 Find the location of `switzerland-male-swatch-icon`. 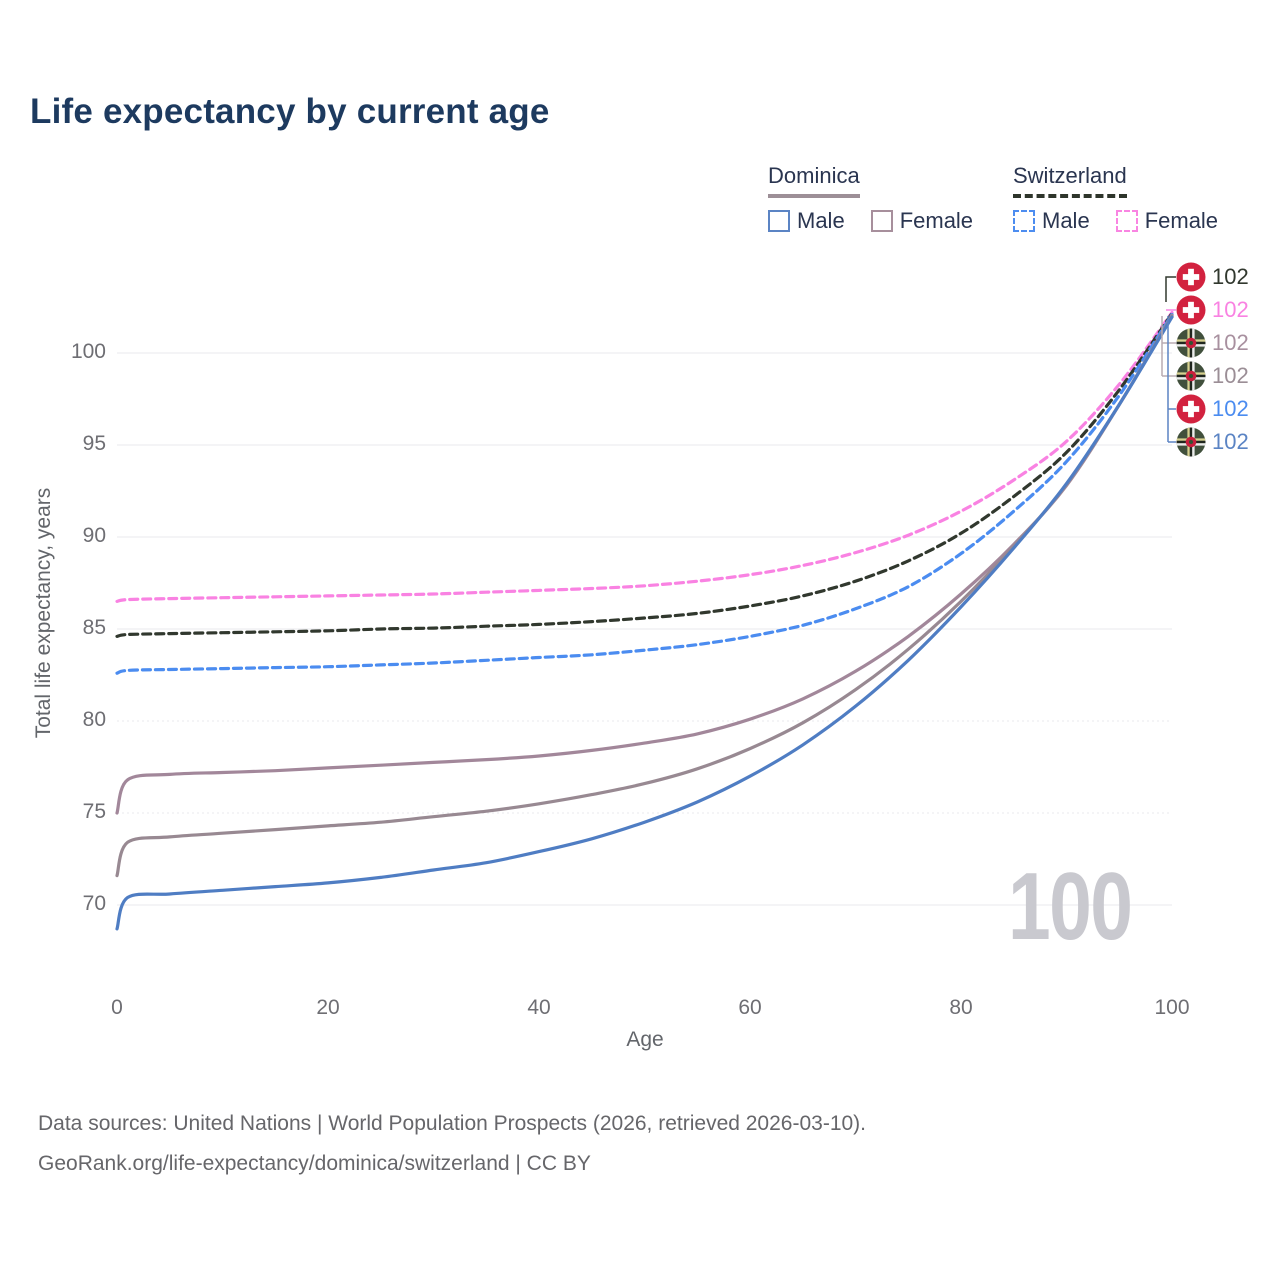

switzerland-male-swatch-icon is located at coordinates (1024, 221).